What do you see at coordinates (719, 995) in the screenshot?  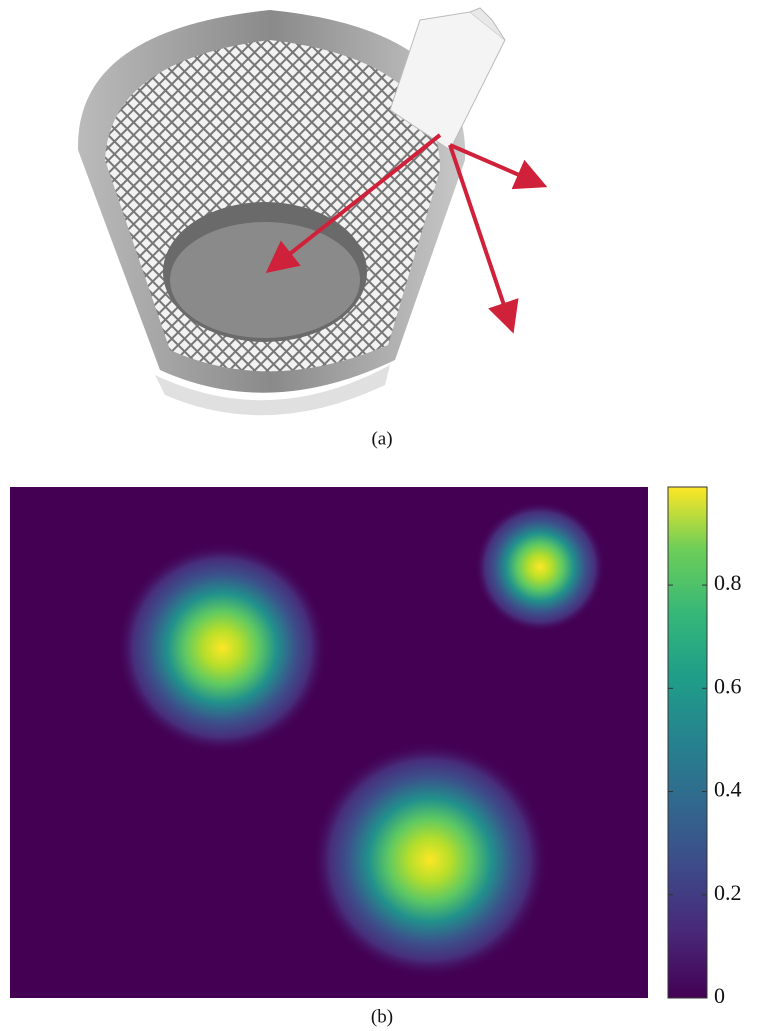 I see `tick-label: 0` at bounding box center [719, 995].